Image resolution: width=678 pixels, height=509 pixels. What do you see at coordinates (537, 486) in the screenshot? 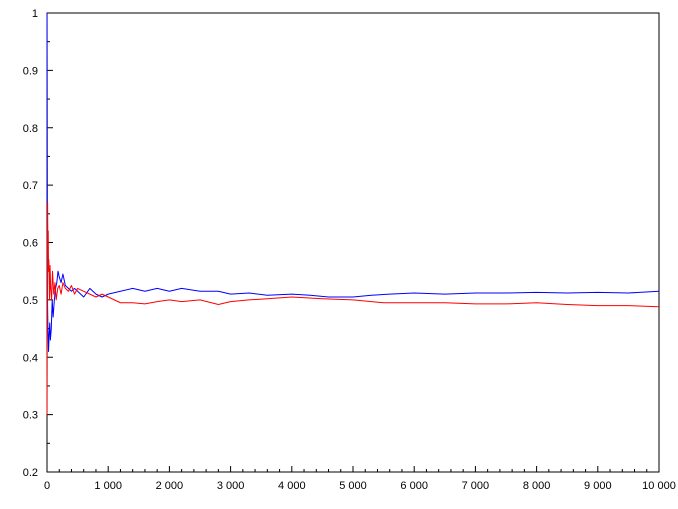
I see `x-tick-label: 8 000` at bounding box center [537, 486].